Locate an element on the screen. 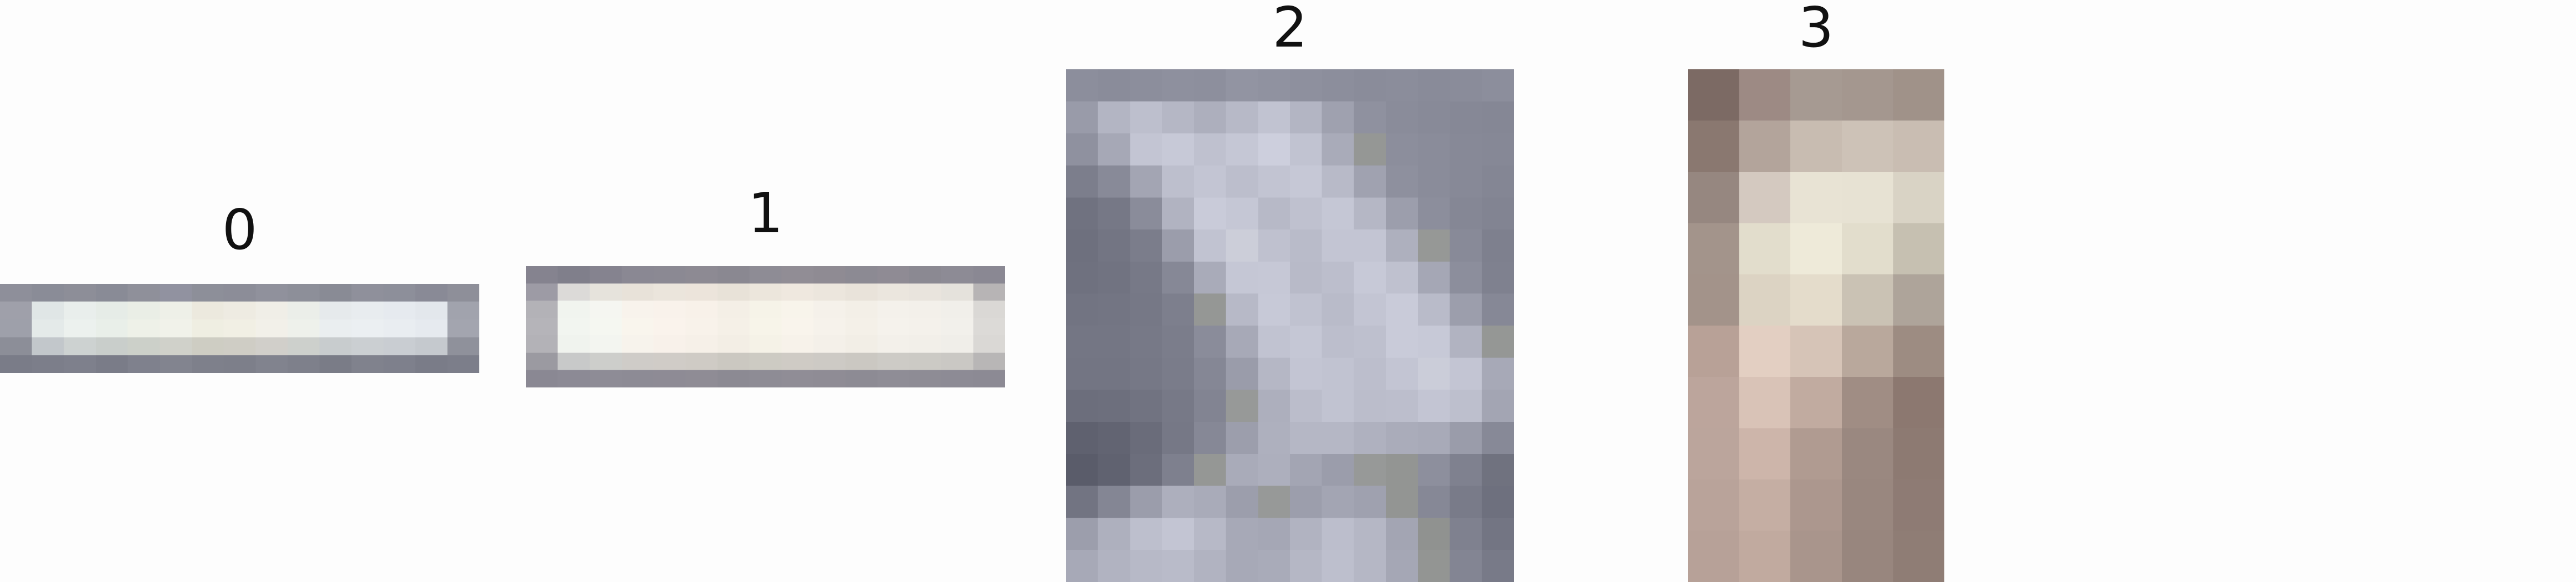 The height and width of the screenshot is (582, 2576). pixel-grid is located at coordinates (1816, 325).